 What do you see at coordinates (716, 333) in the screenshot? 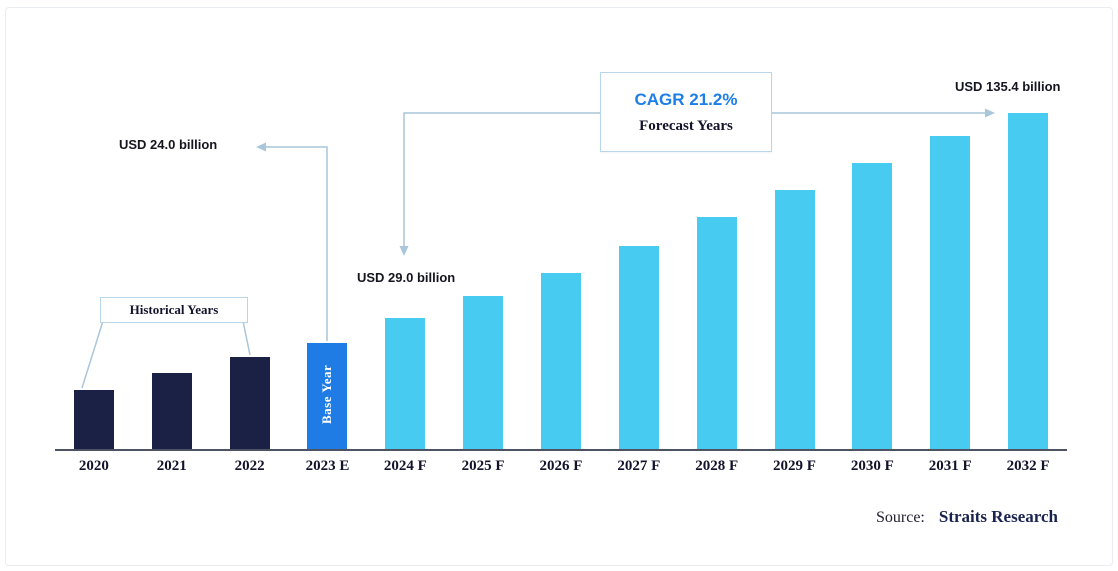
I see `bar-2028-f` at bounding box center [716, 333].